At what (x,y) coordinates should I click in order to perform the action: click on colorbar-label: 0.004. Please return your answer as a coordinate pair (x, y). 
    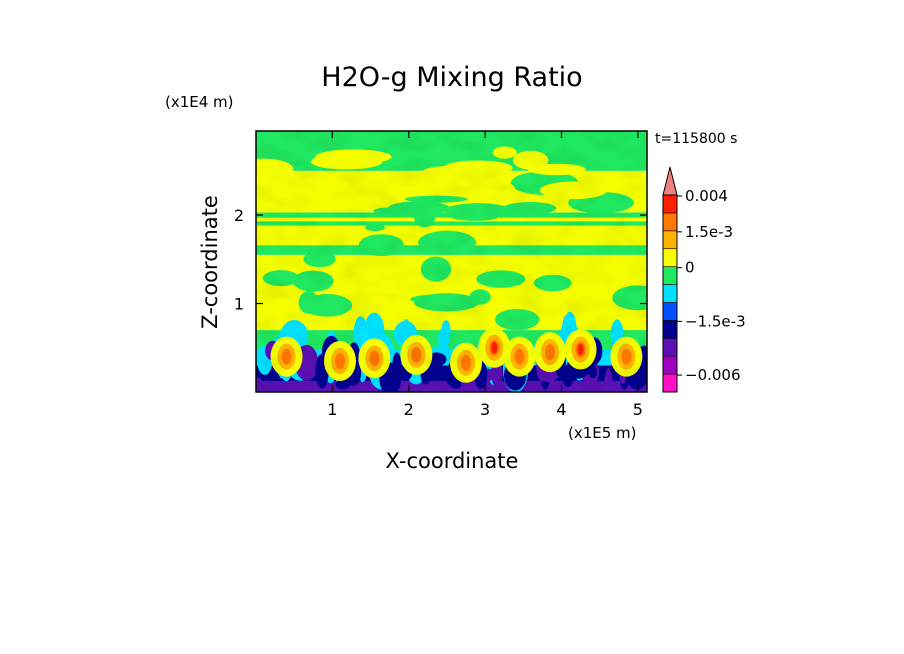
    Looking at the image, I should click on (706, 196).